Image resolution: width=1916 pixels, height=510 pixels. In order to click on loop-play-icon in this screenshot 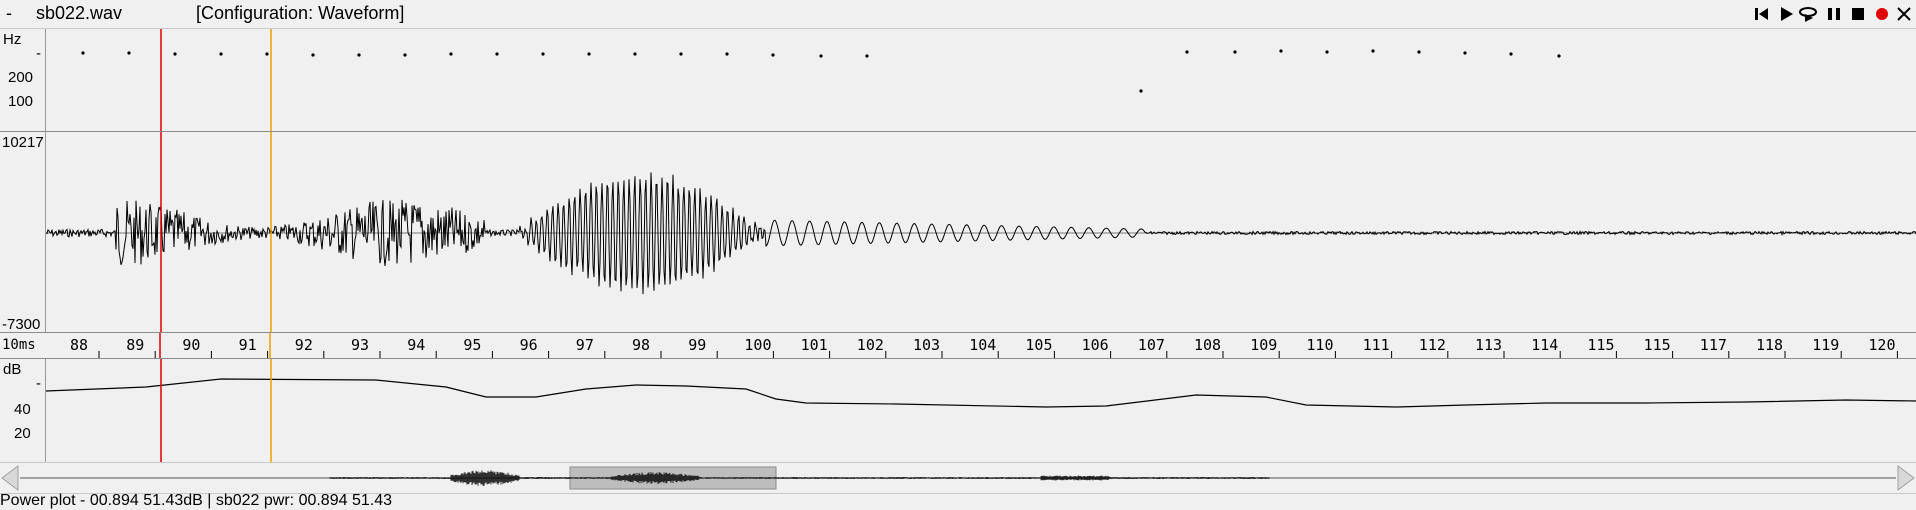, I will do `click(1808, 14)`.